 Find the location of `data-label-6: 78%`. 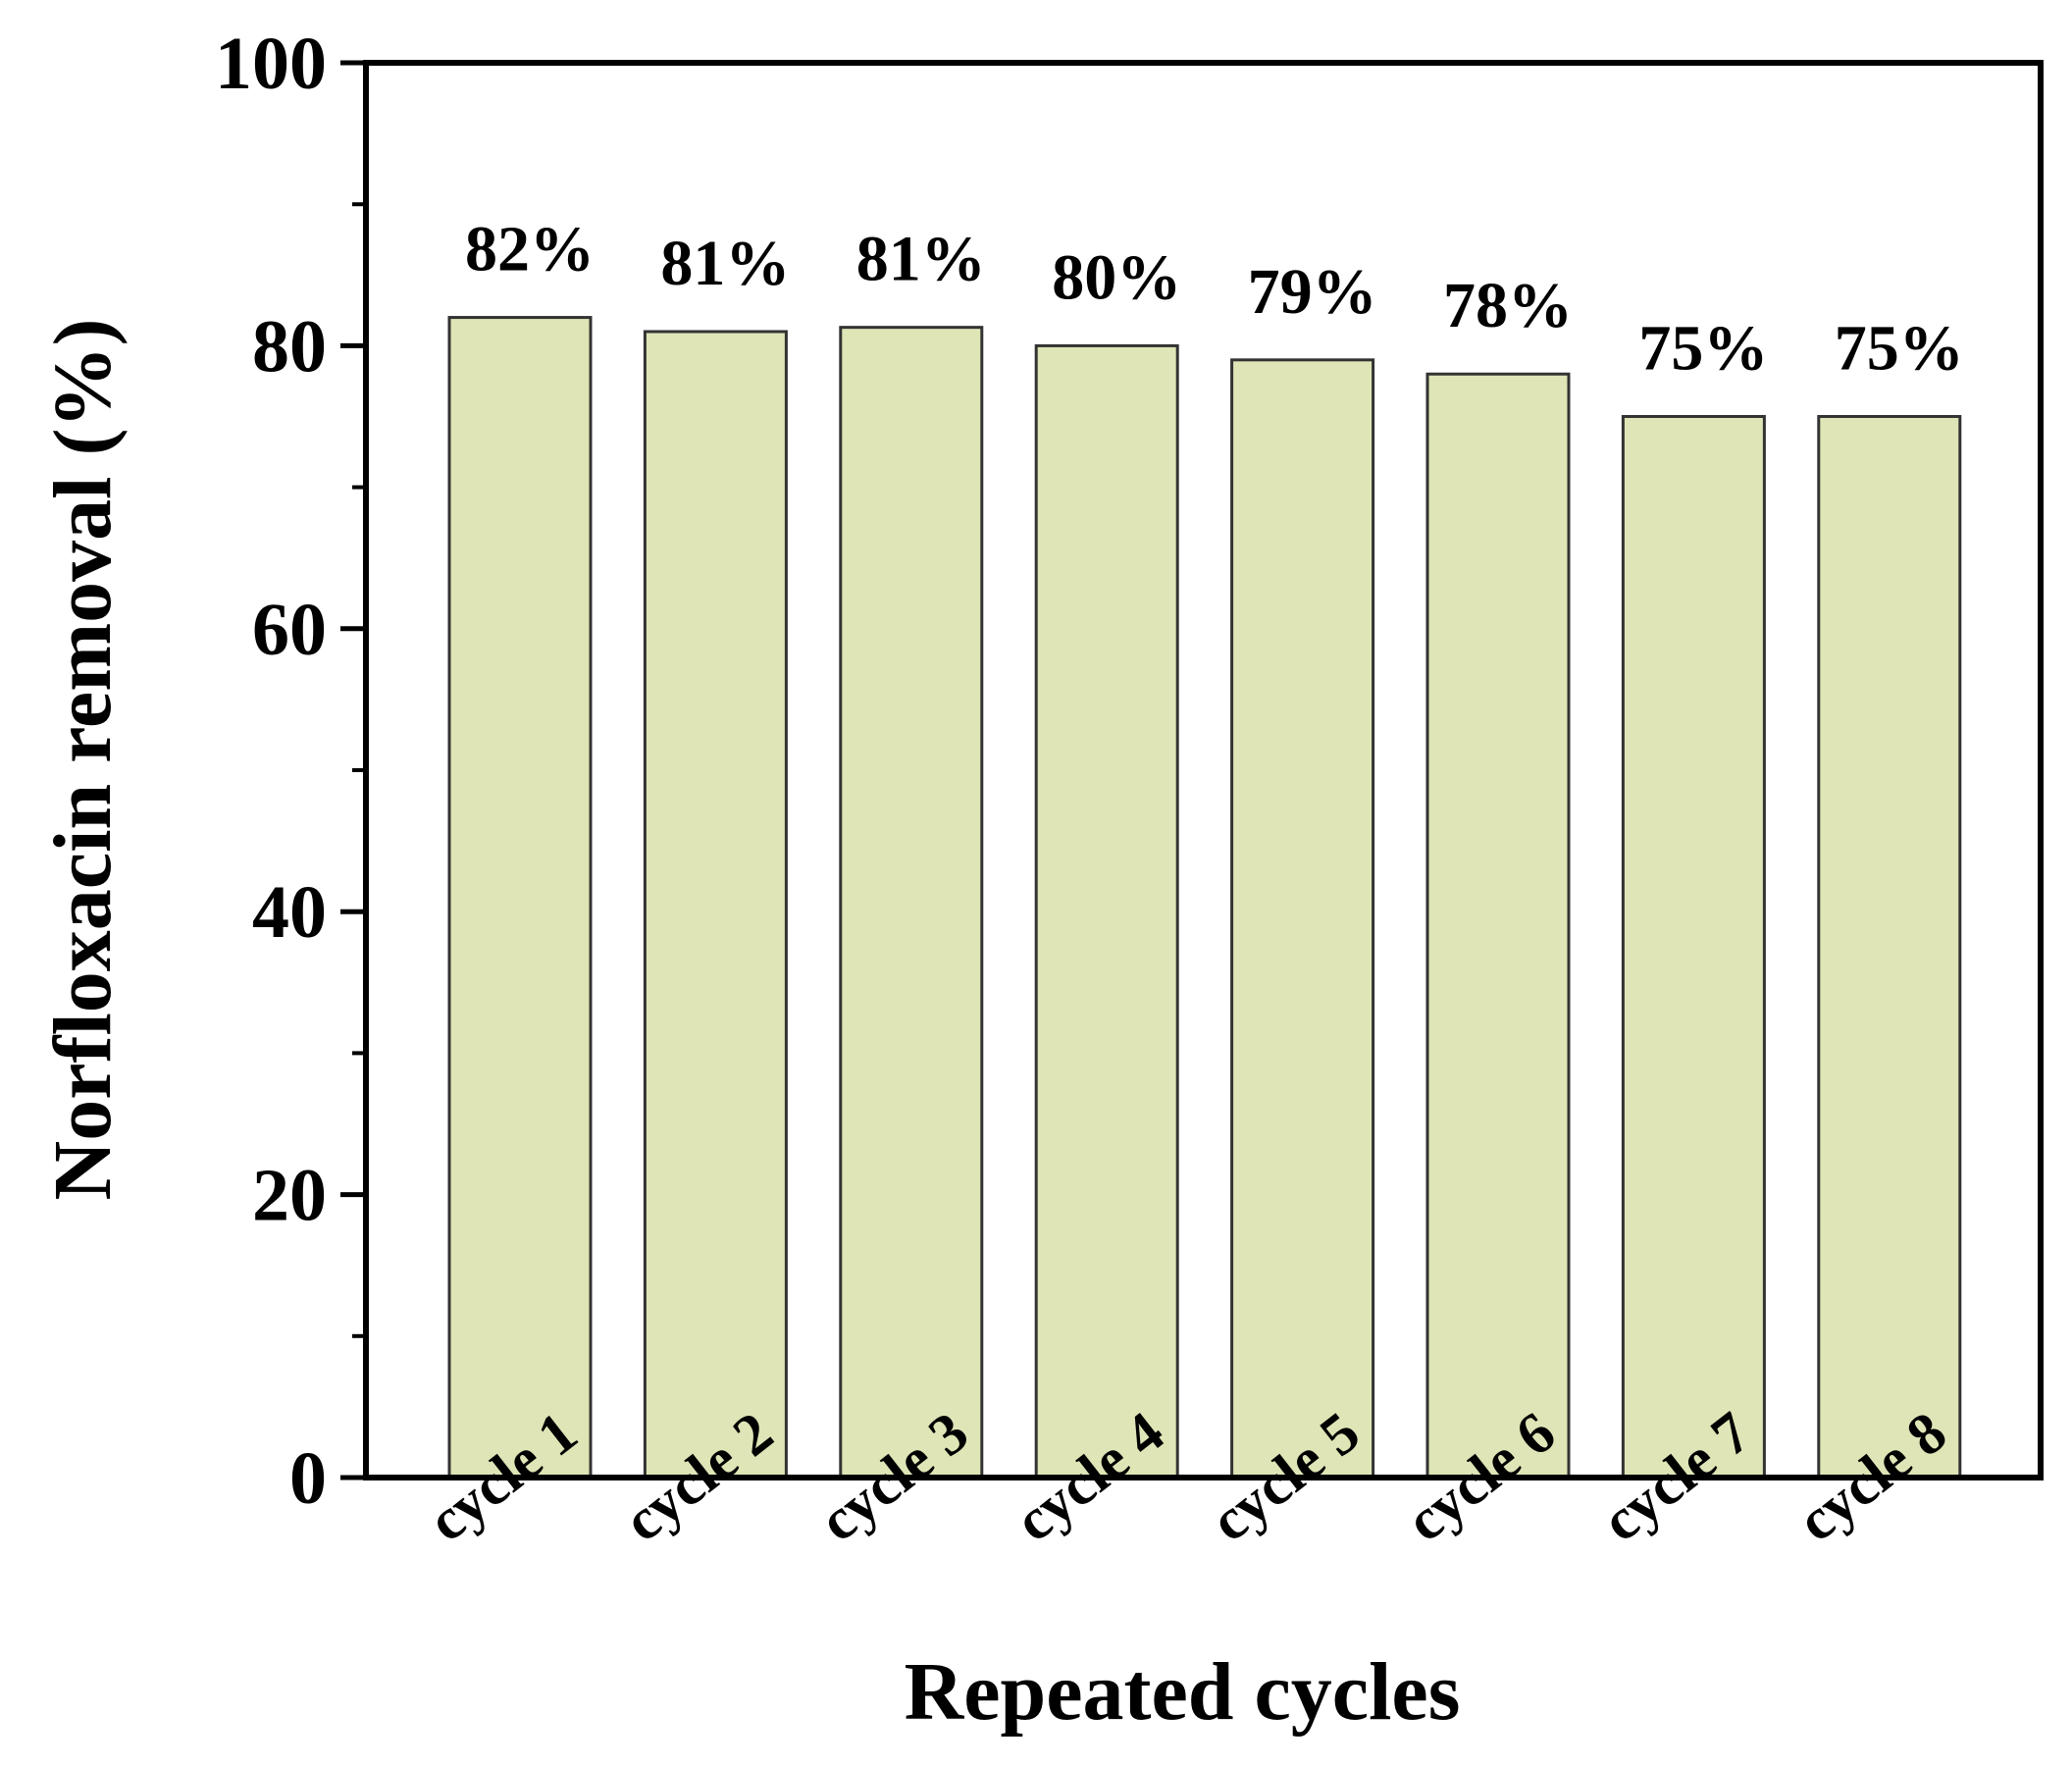

data-label-6: 78% is located at coordinates (1508, 305).